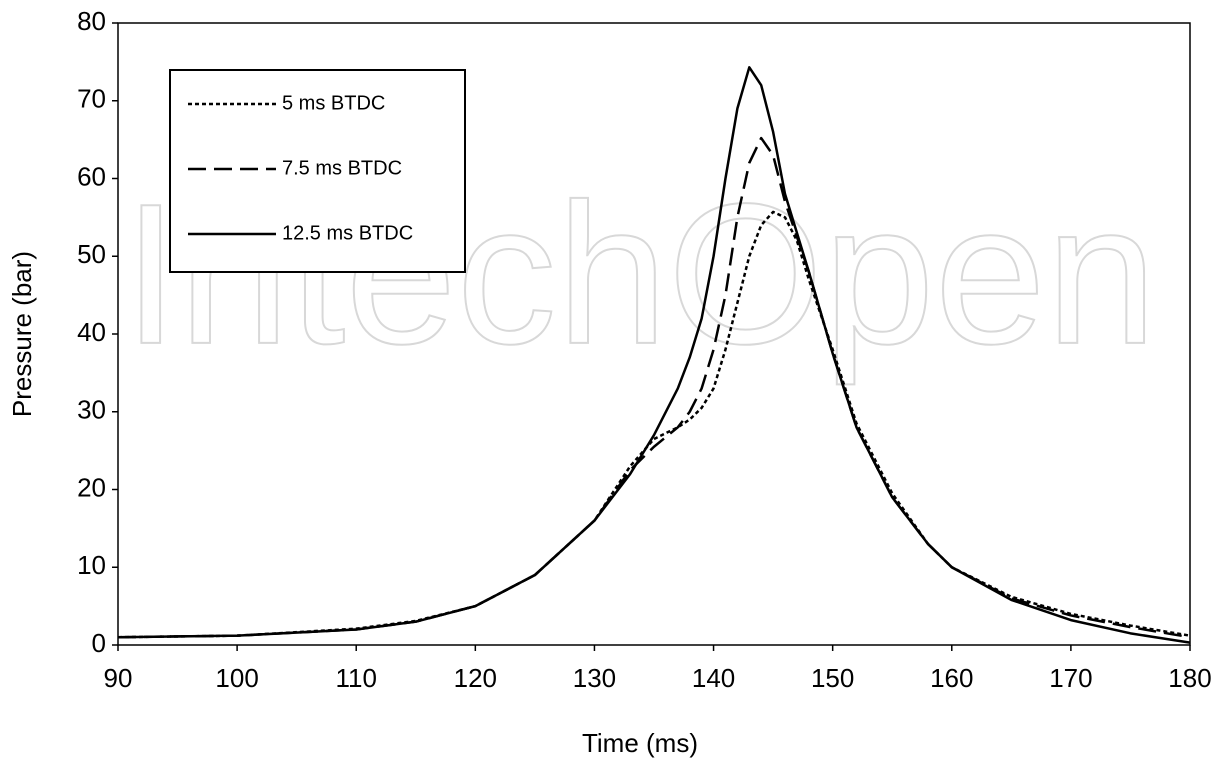  What do you see at coordinates (91, 565) in the screenshot?
I see `y-tick-label: 10` at bounding box center [91, 565].